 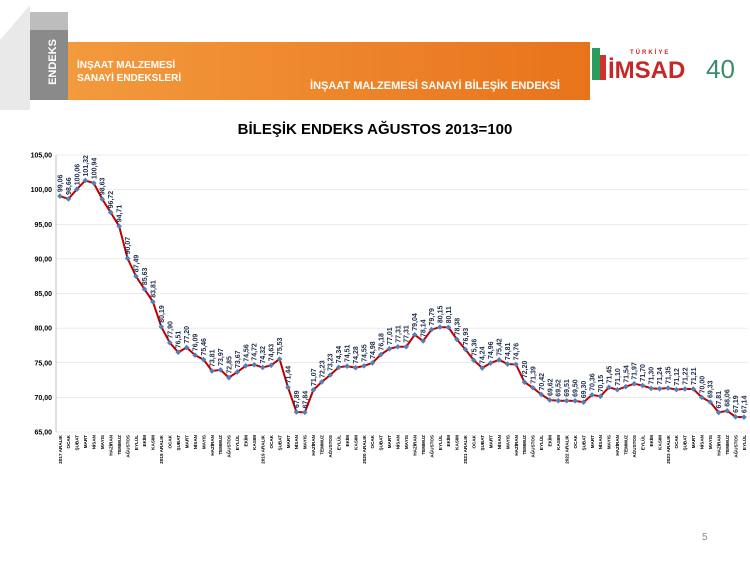 What do you see at coordinates (449, 314) in the screenshot?
I see `data-label: 80,11` at bounding box center [449, 314].